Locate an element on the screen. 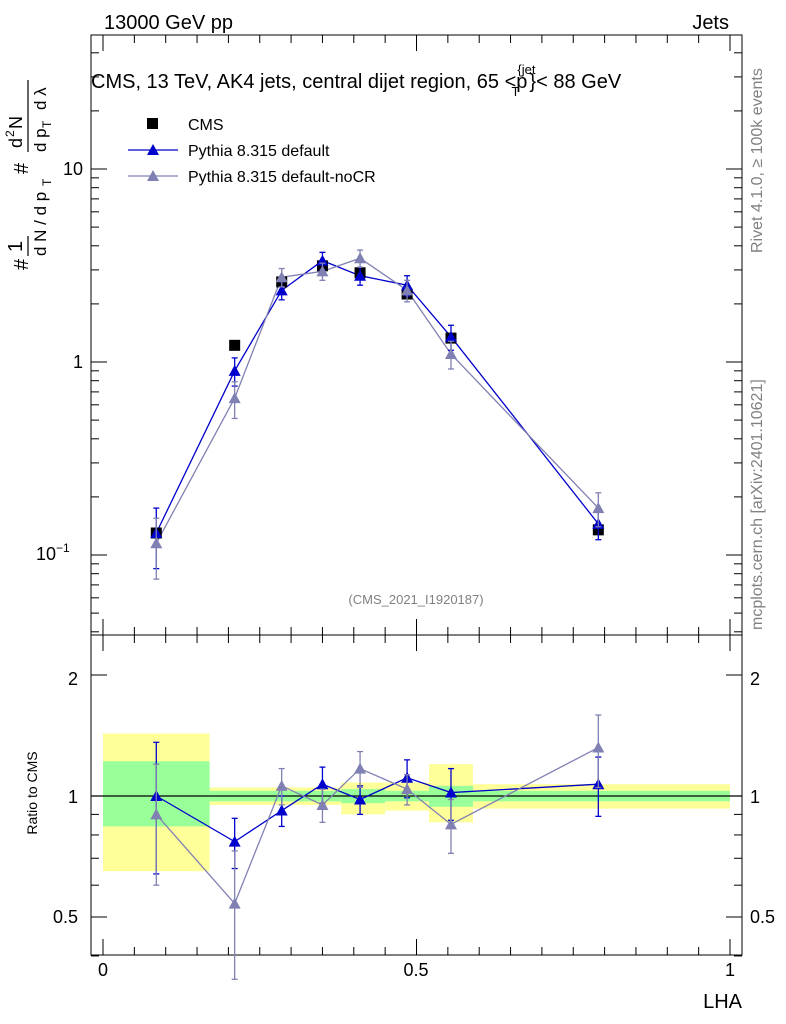 This screenshot has height=1024, width=786. side-label-mcplots: mcplots.cern.ch [arXiv:2401.10621] is located at coordinates (757, 504).